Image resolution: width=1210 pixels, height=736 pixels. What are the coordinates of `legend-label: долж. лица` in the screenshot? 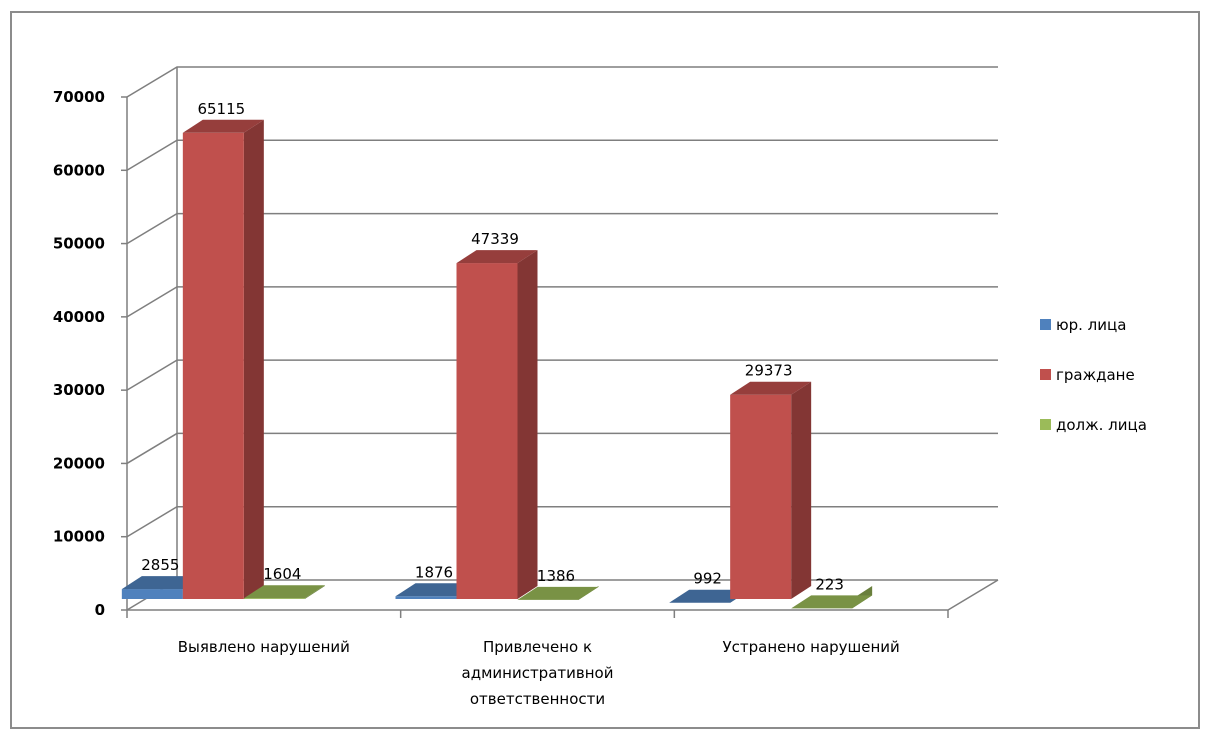 It's located at (1101, 425).